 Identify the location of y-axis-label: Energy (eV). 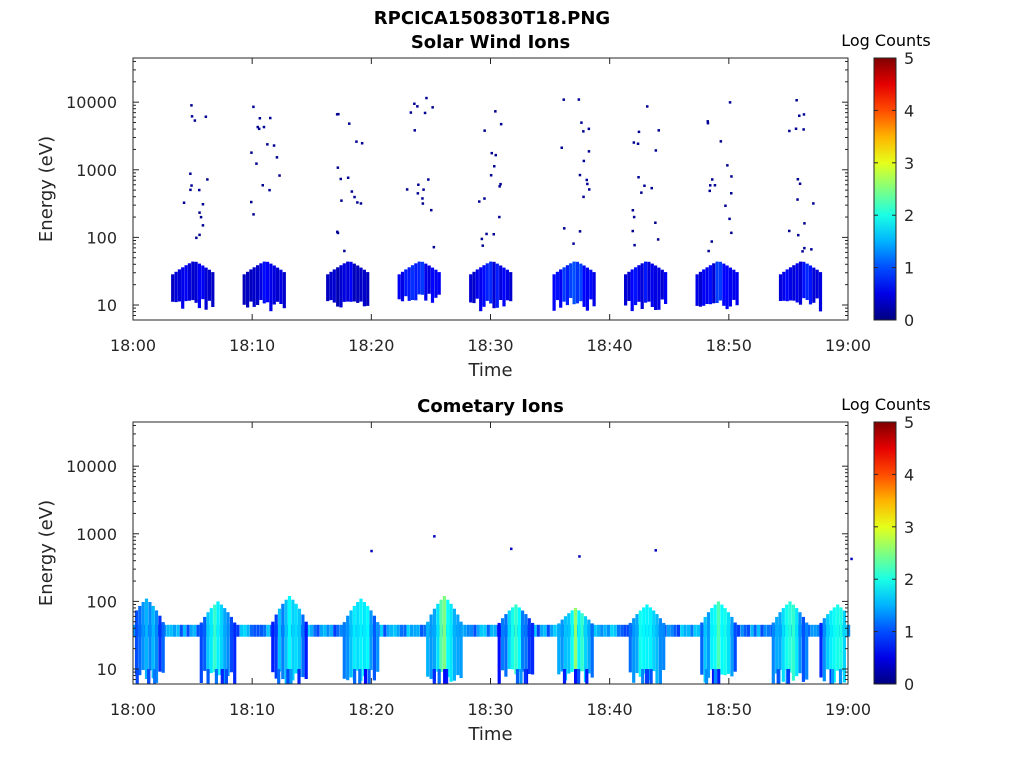
(46, 189).